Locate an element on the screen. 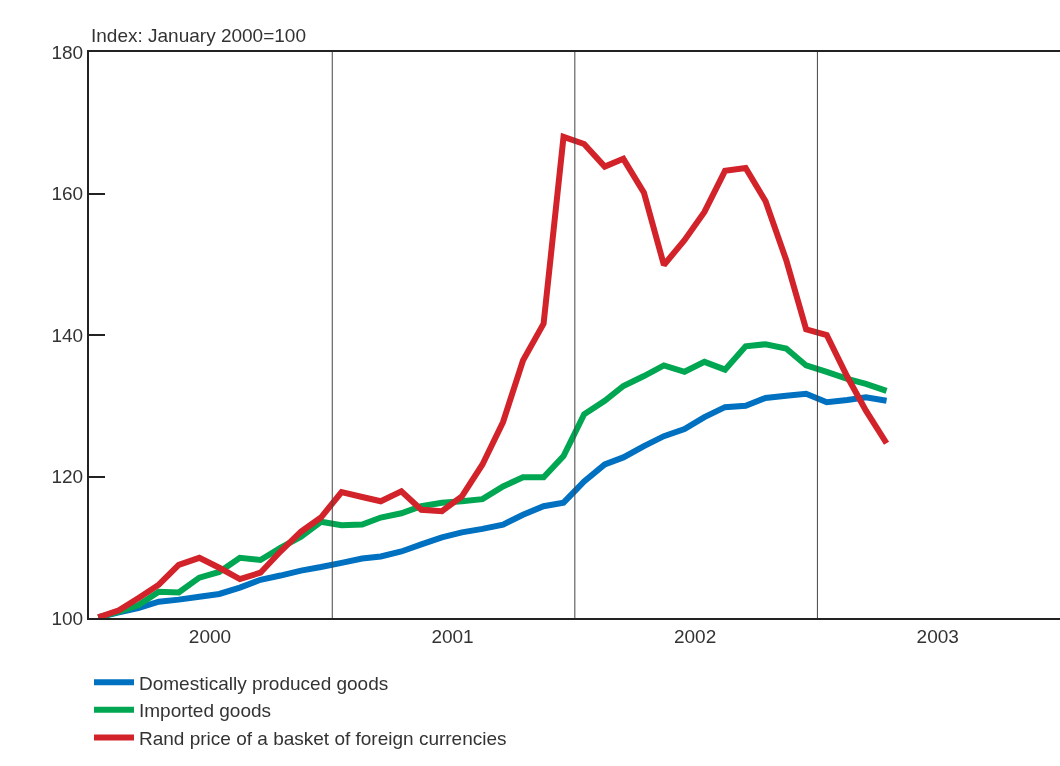  y-tick-label: 100 is located at coordinates (67, 618).